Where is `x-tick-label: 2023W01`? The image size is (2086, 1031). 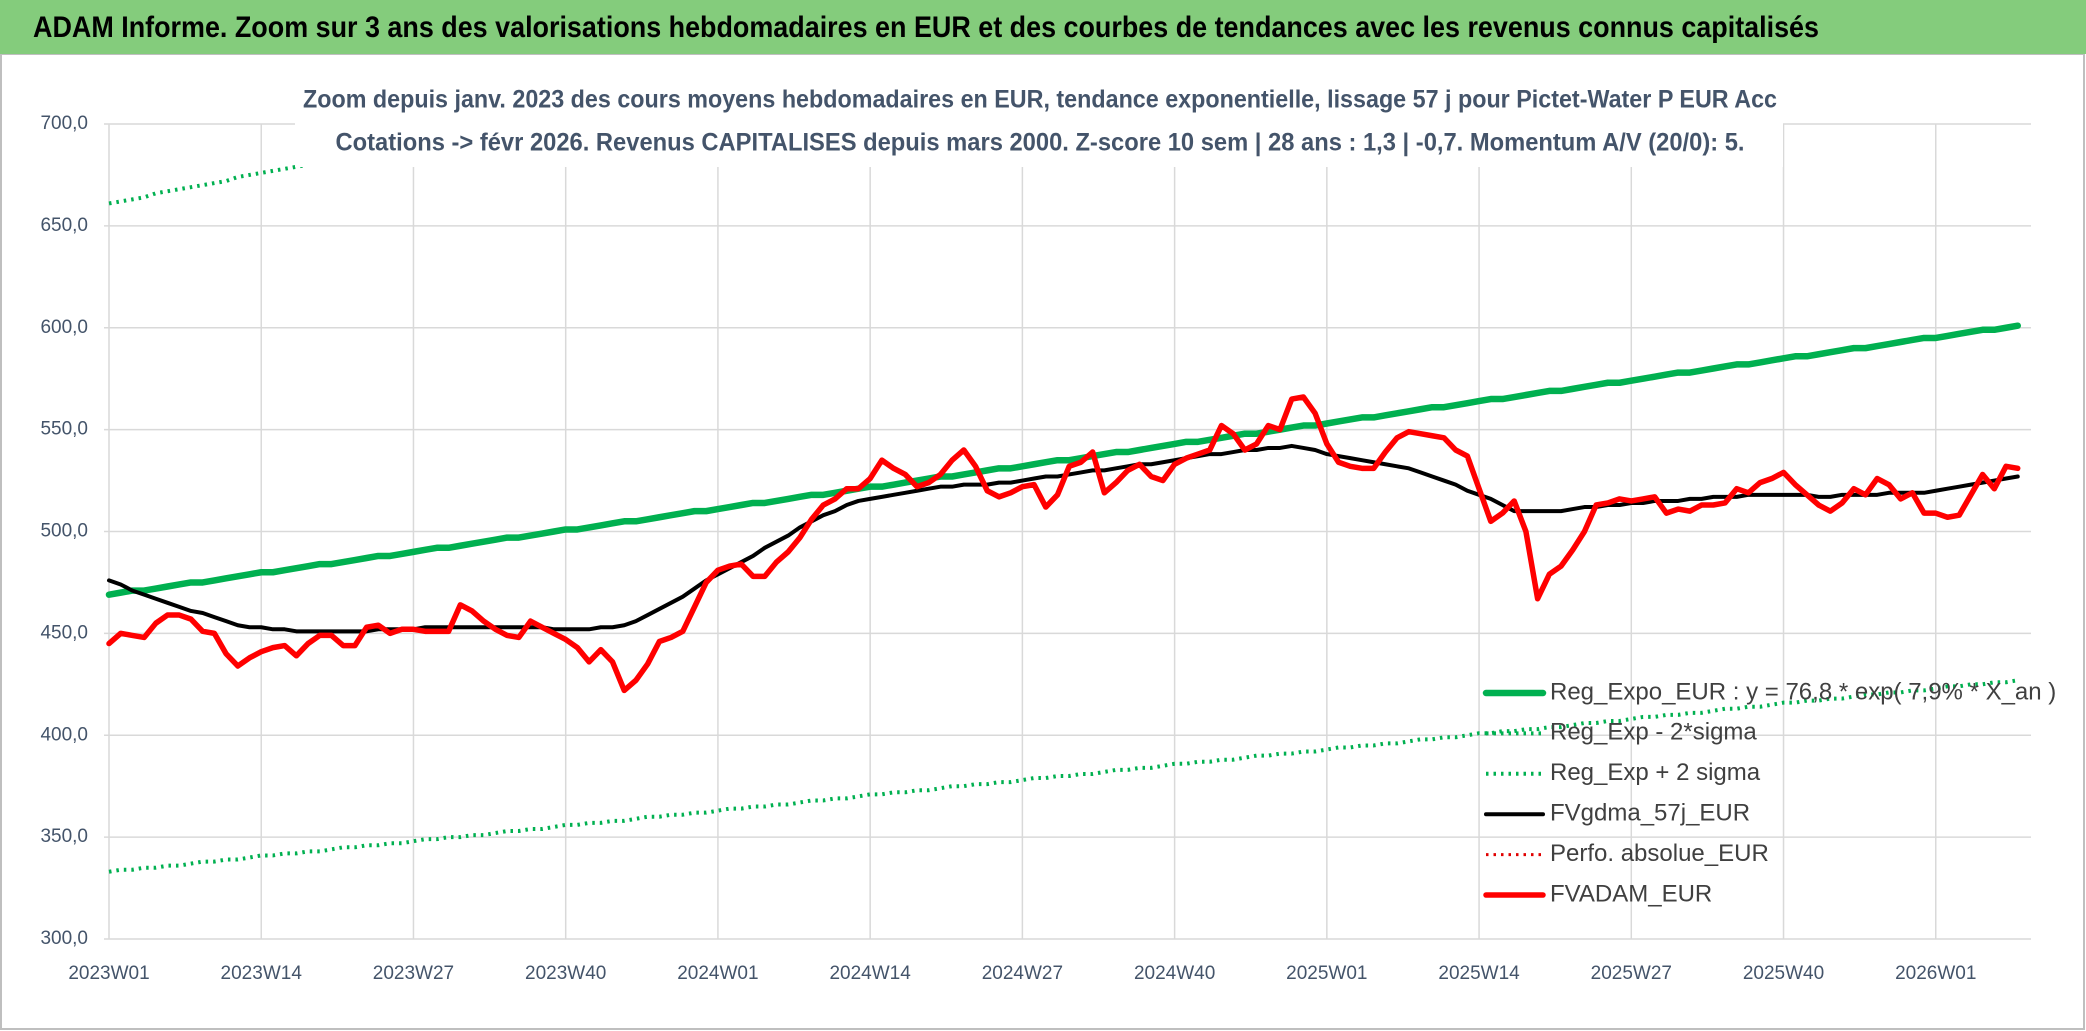 x-tick-label: 2023W01 is located at coordinates (108, 973).